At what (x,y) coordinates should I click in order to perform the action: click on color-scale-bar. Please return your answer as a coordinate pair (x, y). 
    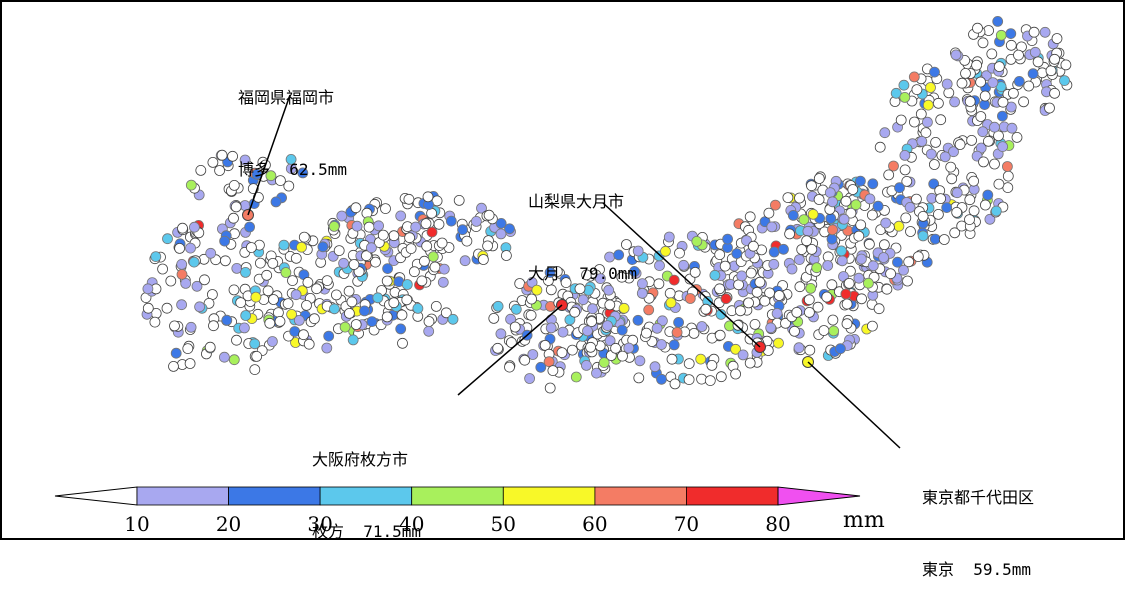
    Looking at the image, I should click on (457, 496).